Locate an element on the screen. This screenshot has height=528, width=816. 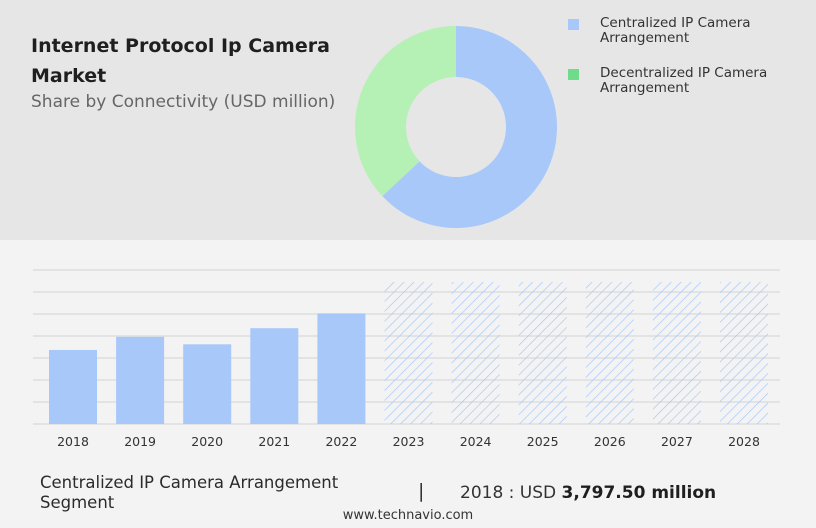
forecast-bar-2024 is located at coordinates (475, 353).